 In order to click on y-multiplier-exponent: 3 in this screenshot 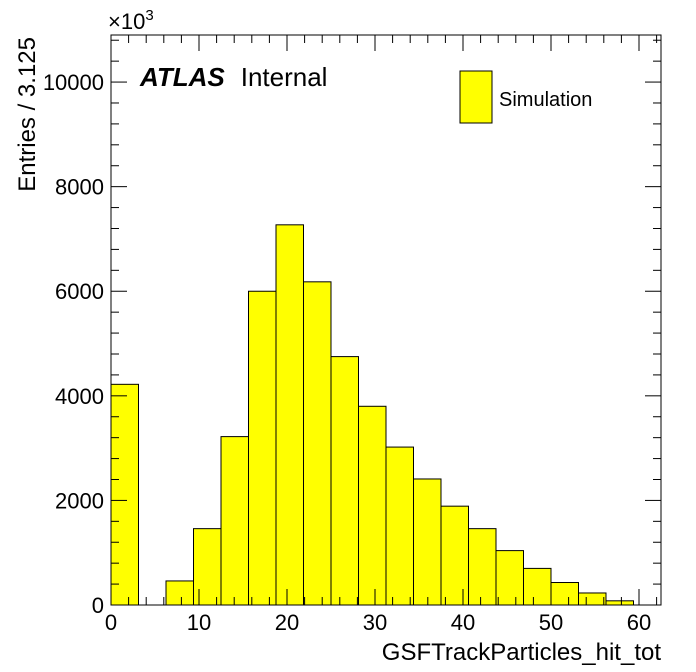, I will do `click(149, 15)`.